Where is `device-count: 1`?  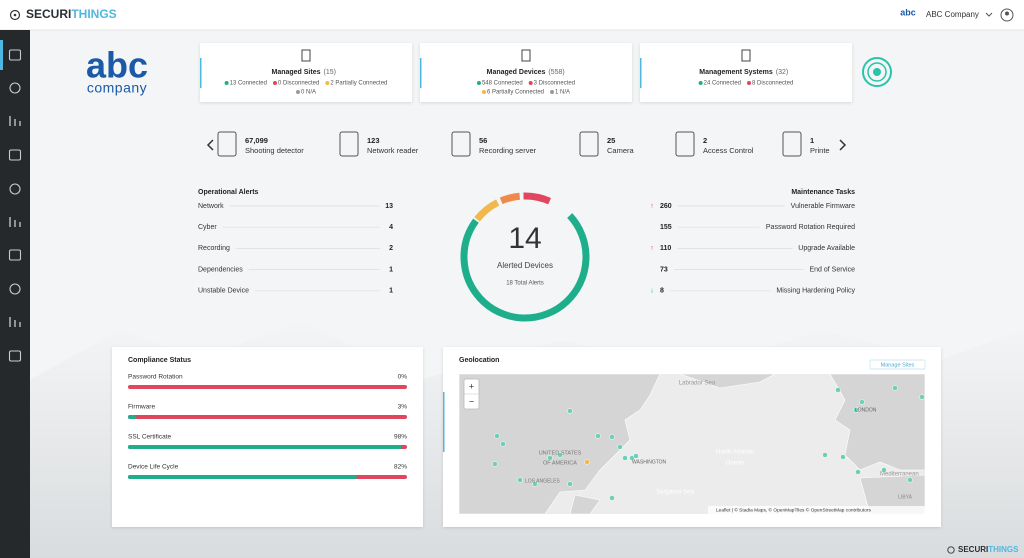
device-count: 1 is located at coordinates (812, 140).